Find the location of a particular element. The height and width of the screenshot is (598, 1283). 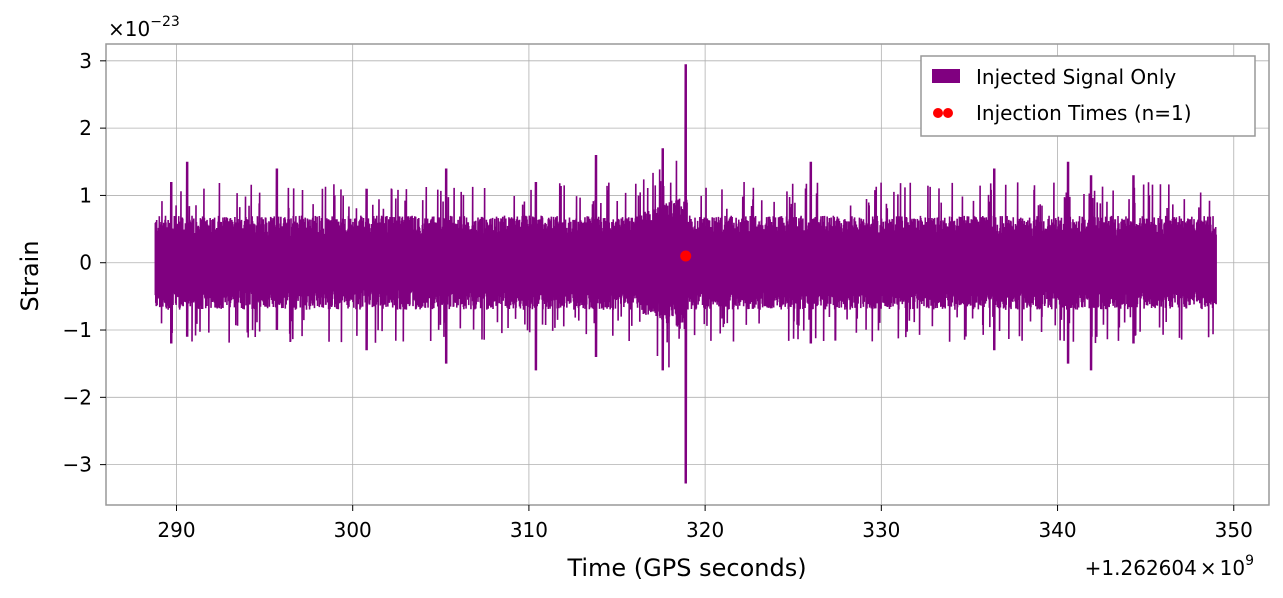

x-offset-label: +1.262604 × 109 is located at coordinates (1169, 566).